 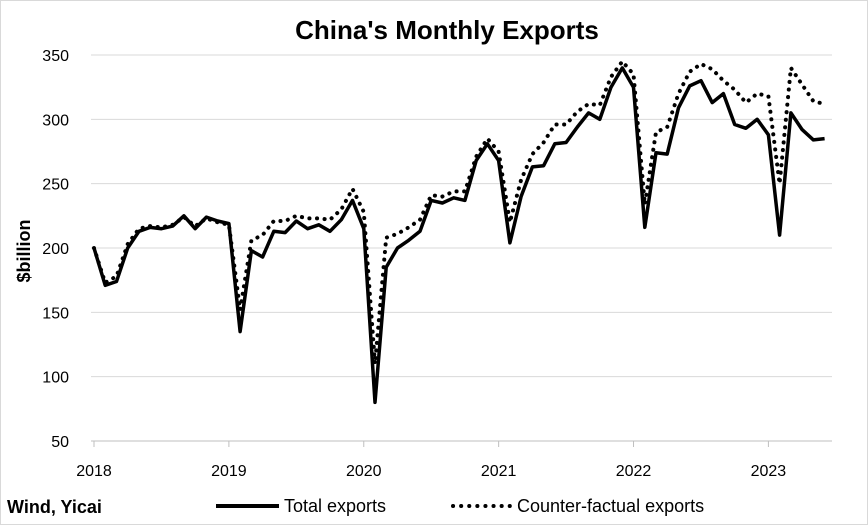 What do you see at coordinates (55, 249) in the screenshot?
I see `y-tick-label: 200` at bounding box center [55, 249].